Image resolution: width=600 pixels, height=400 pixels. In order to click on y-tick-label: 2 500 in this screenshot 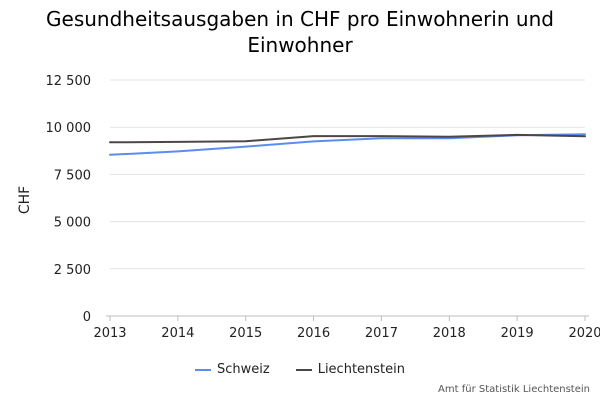, I will do `click(72, 270)`.